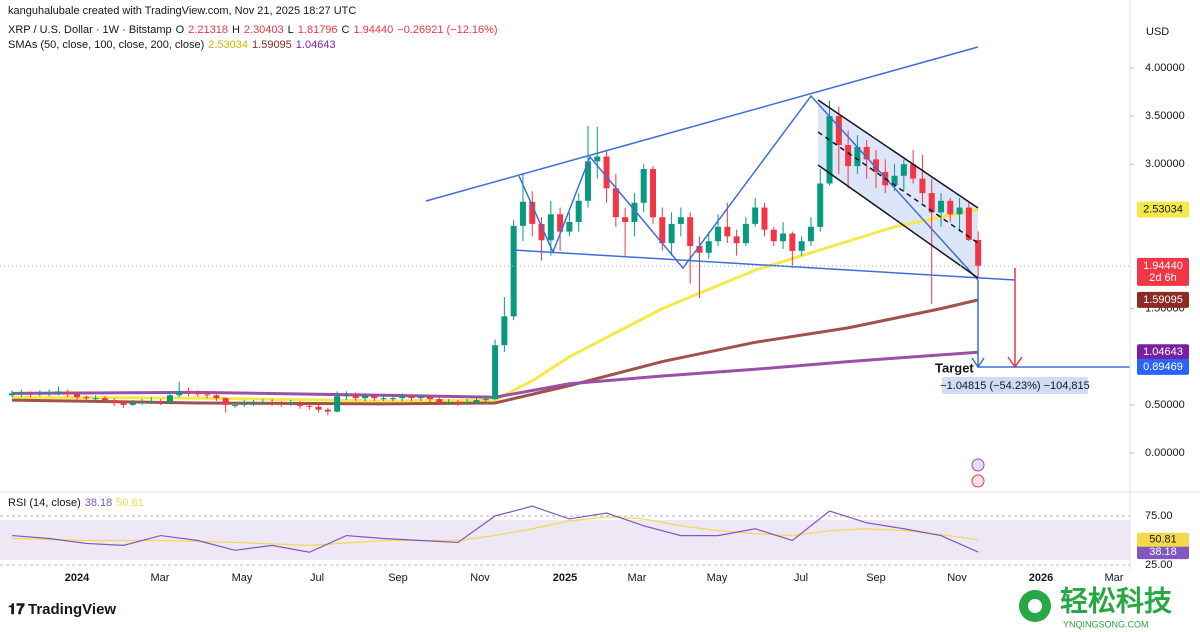  Describe the element at coordinates (77, 578) in the screenshot. I see `x-tick-label: 2024` at that location.